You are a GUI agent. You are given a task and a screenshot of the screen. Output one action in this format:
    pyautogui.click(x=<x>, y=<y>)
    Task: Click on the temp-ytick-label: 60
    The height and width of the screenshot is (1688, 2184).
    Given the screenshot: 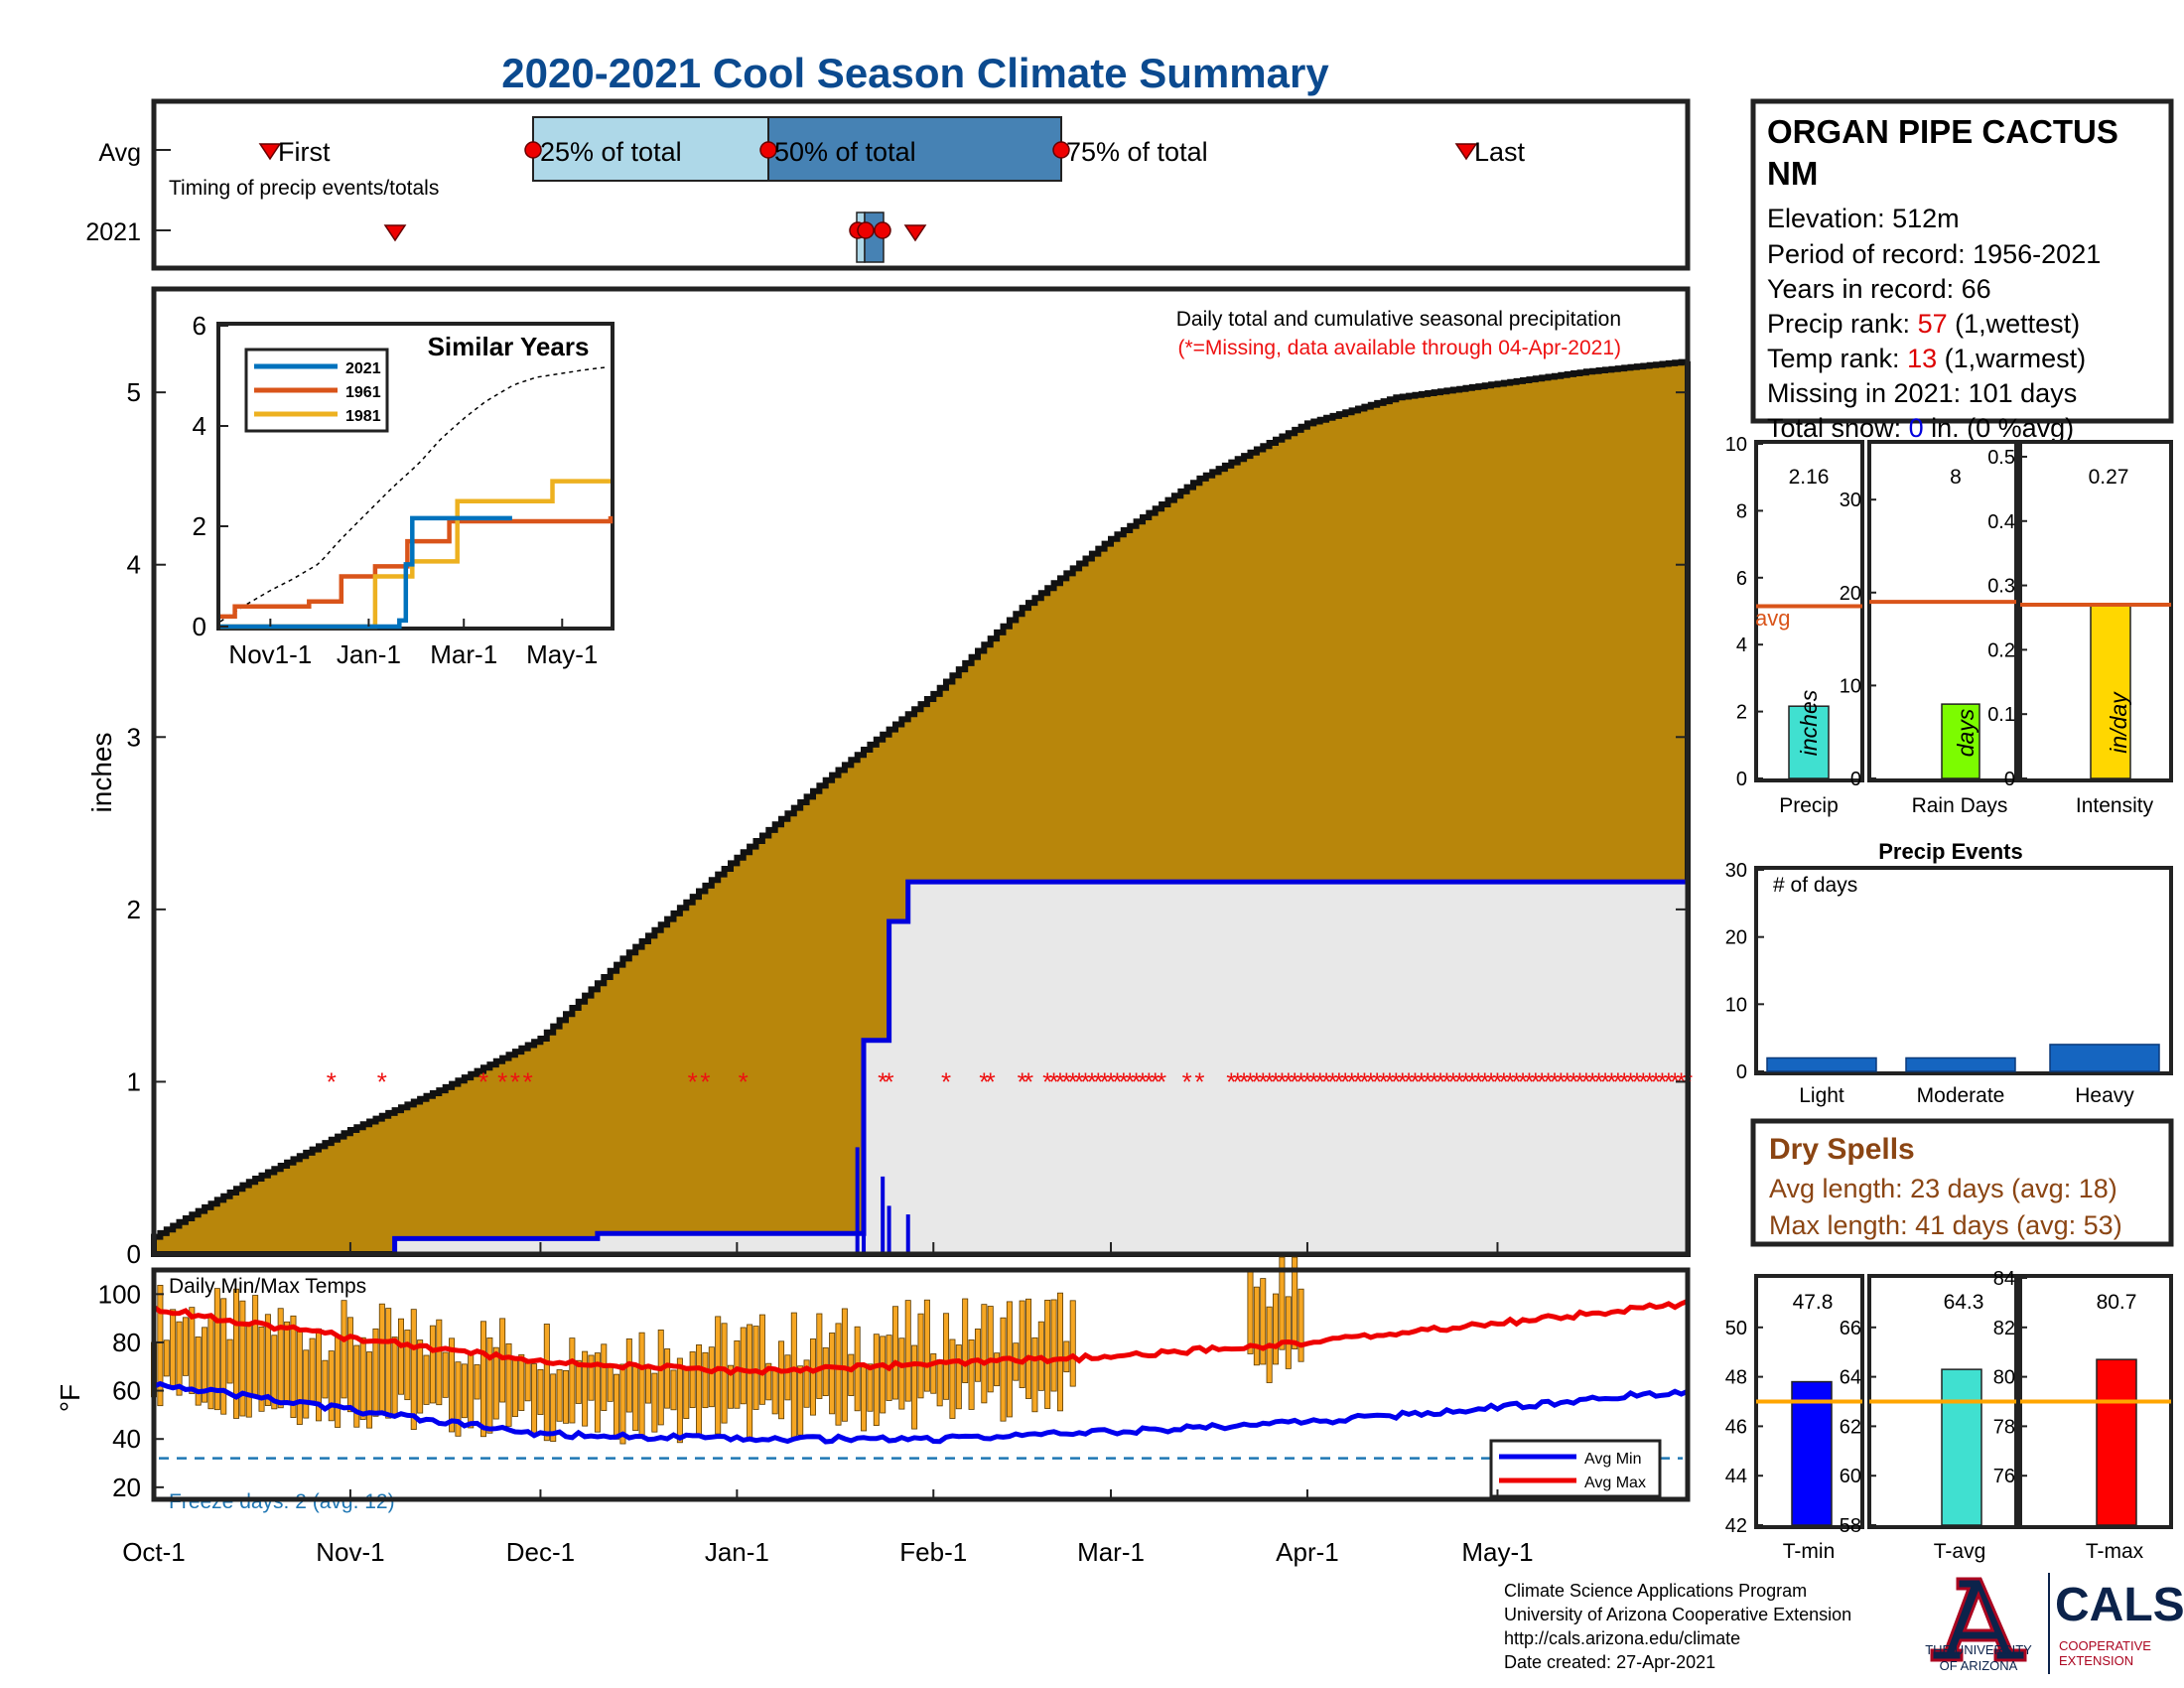 What is the action you would take?
    pyautogui.click(x=126, y=1391)
    